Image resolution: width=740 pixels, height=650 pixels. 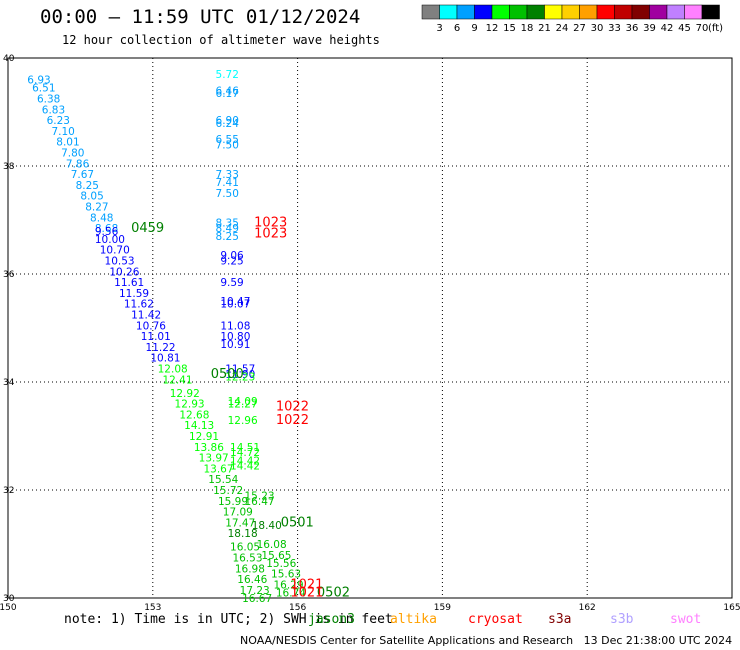 What do you see at coordinates (115, 251) in the screenshot?
I see `wave-height-label: 10.70` at bounding box center [115, 251].